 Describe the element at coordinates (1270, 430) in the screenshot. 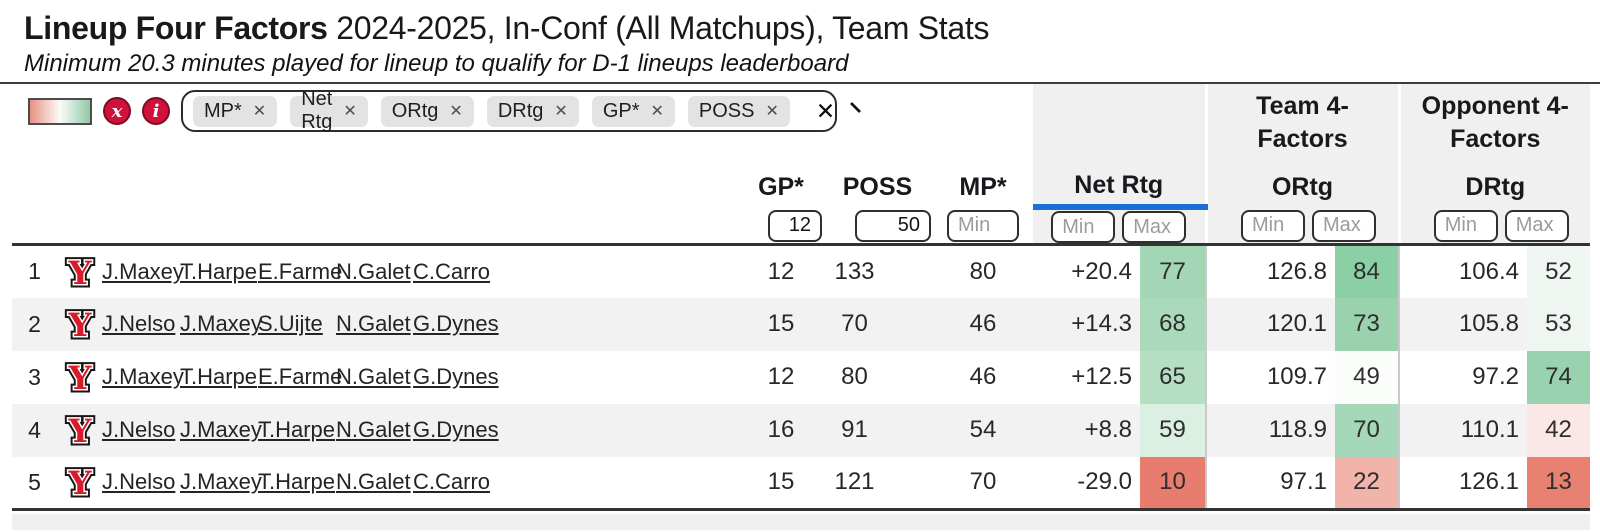

I see `ortg-value: 118.9` at that location.